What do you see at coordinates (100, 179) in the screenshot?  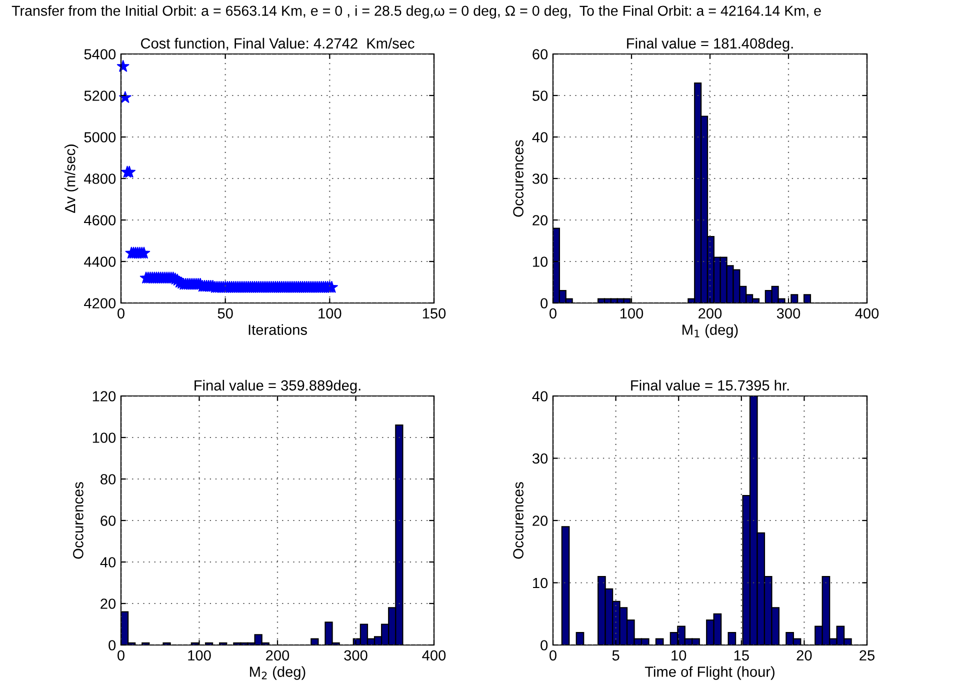 I see `y-tick-label: 4800` at bounding box center [100, 179].